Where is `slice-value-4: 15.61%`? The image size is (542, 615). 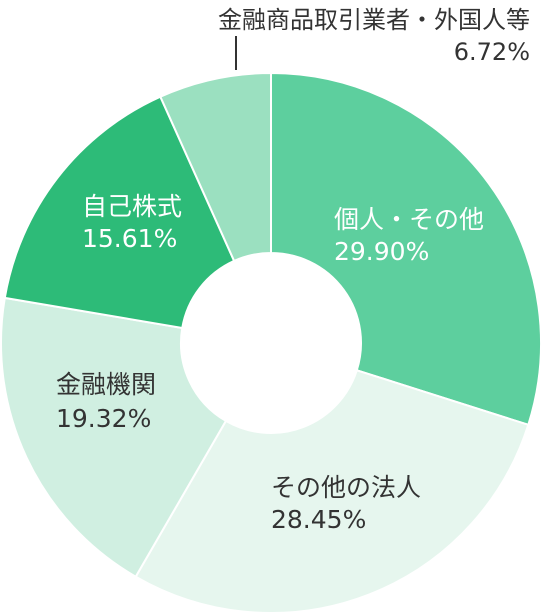
slice-value-4: 15.61% is located at coordinates (129, 238).